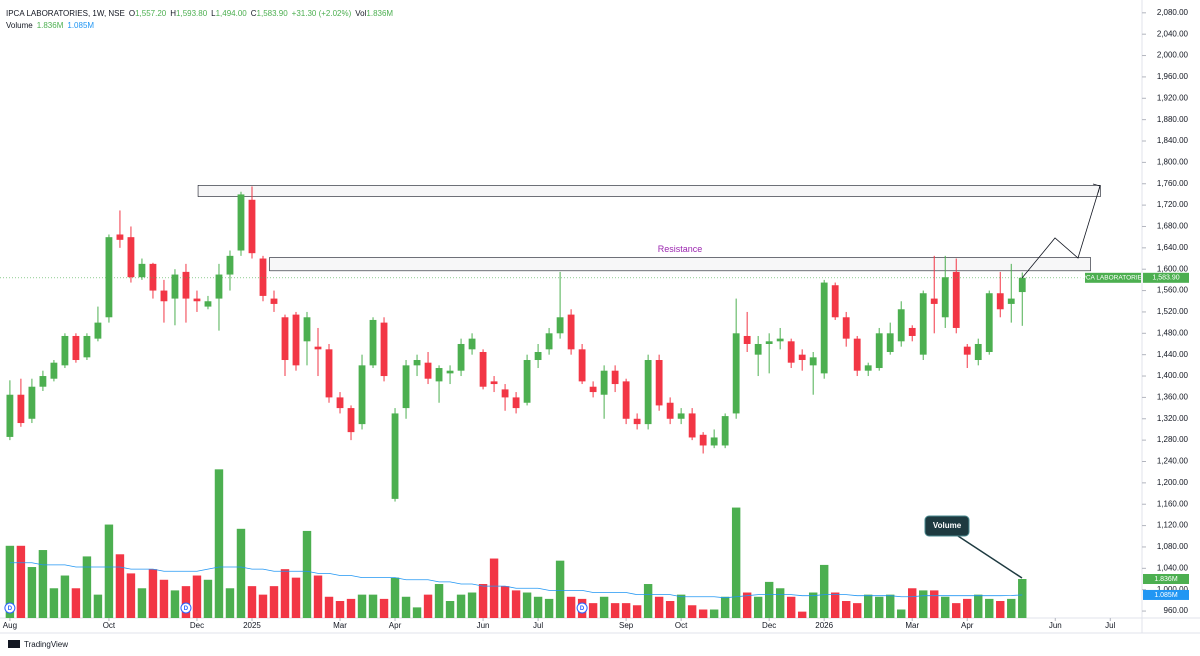  I want to click on x-tick-label: Oct, so click(681, 625).